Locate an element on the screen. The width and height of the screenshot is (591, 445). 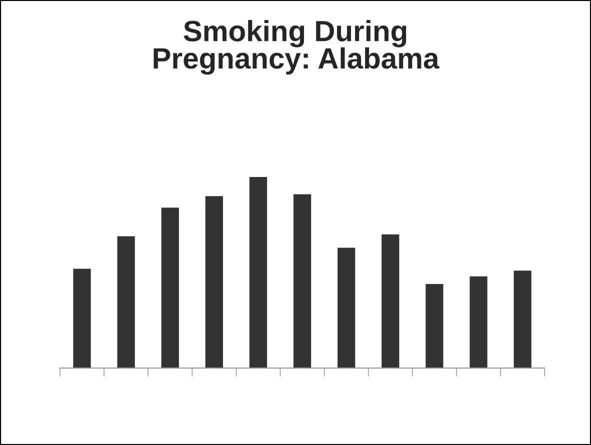
chart-title: Smoking During Pregnancy: Alabama is located at coordinates (297, 47).